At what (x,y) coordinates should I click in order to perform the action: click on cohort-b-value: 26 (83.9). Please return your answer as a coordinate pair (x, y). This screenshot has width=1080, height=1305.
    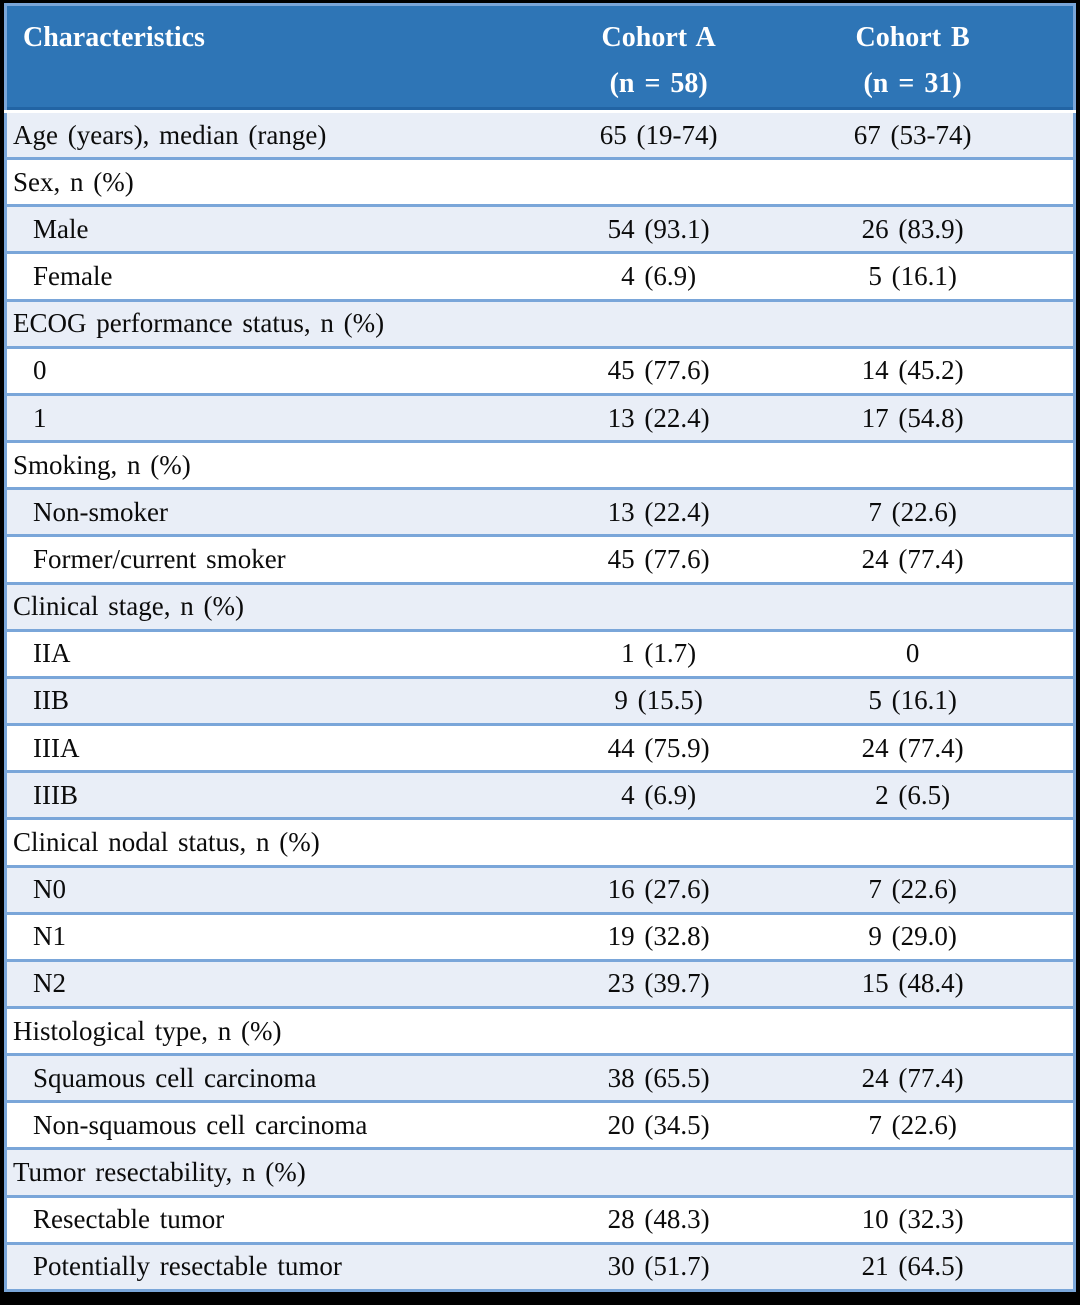
    Looking at the image, I should click on (925, 230).